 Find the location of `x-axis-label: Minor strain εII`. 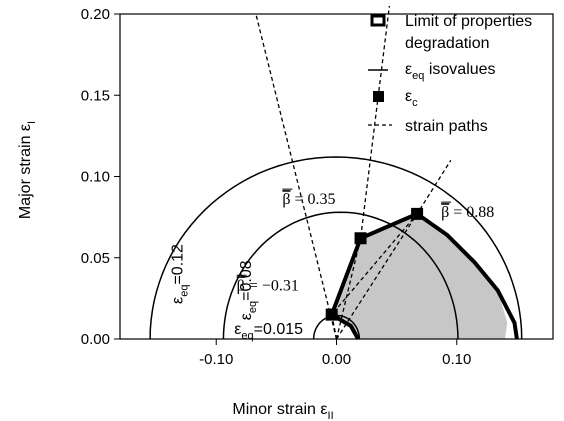

x-axis-label: Minor strain εII is located at coordinates (282, 411).